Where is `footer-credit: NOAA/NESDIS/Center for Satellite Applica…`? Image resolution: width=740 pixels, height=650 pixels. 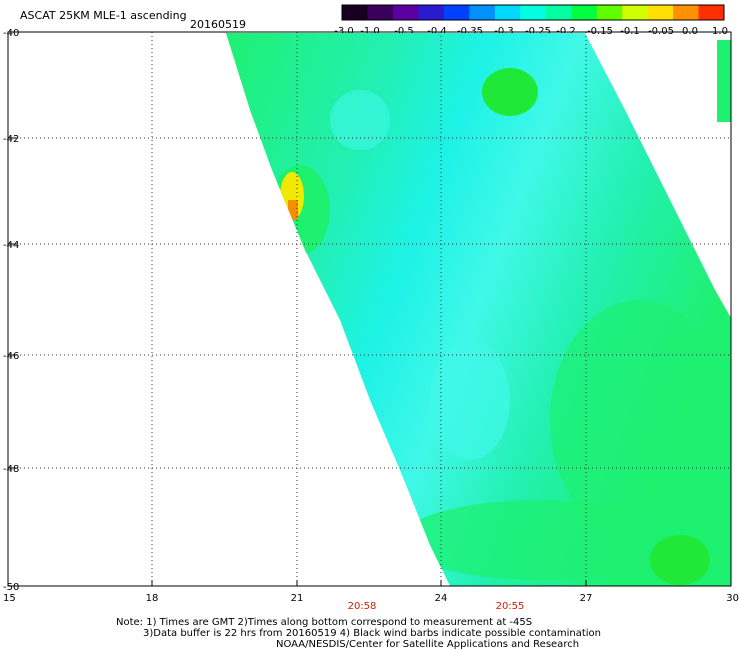
footer-credit: NOAA/NESDIS/Center for Satellite Applica… is located at coordinates (428, 644).